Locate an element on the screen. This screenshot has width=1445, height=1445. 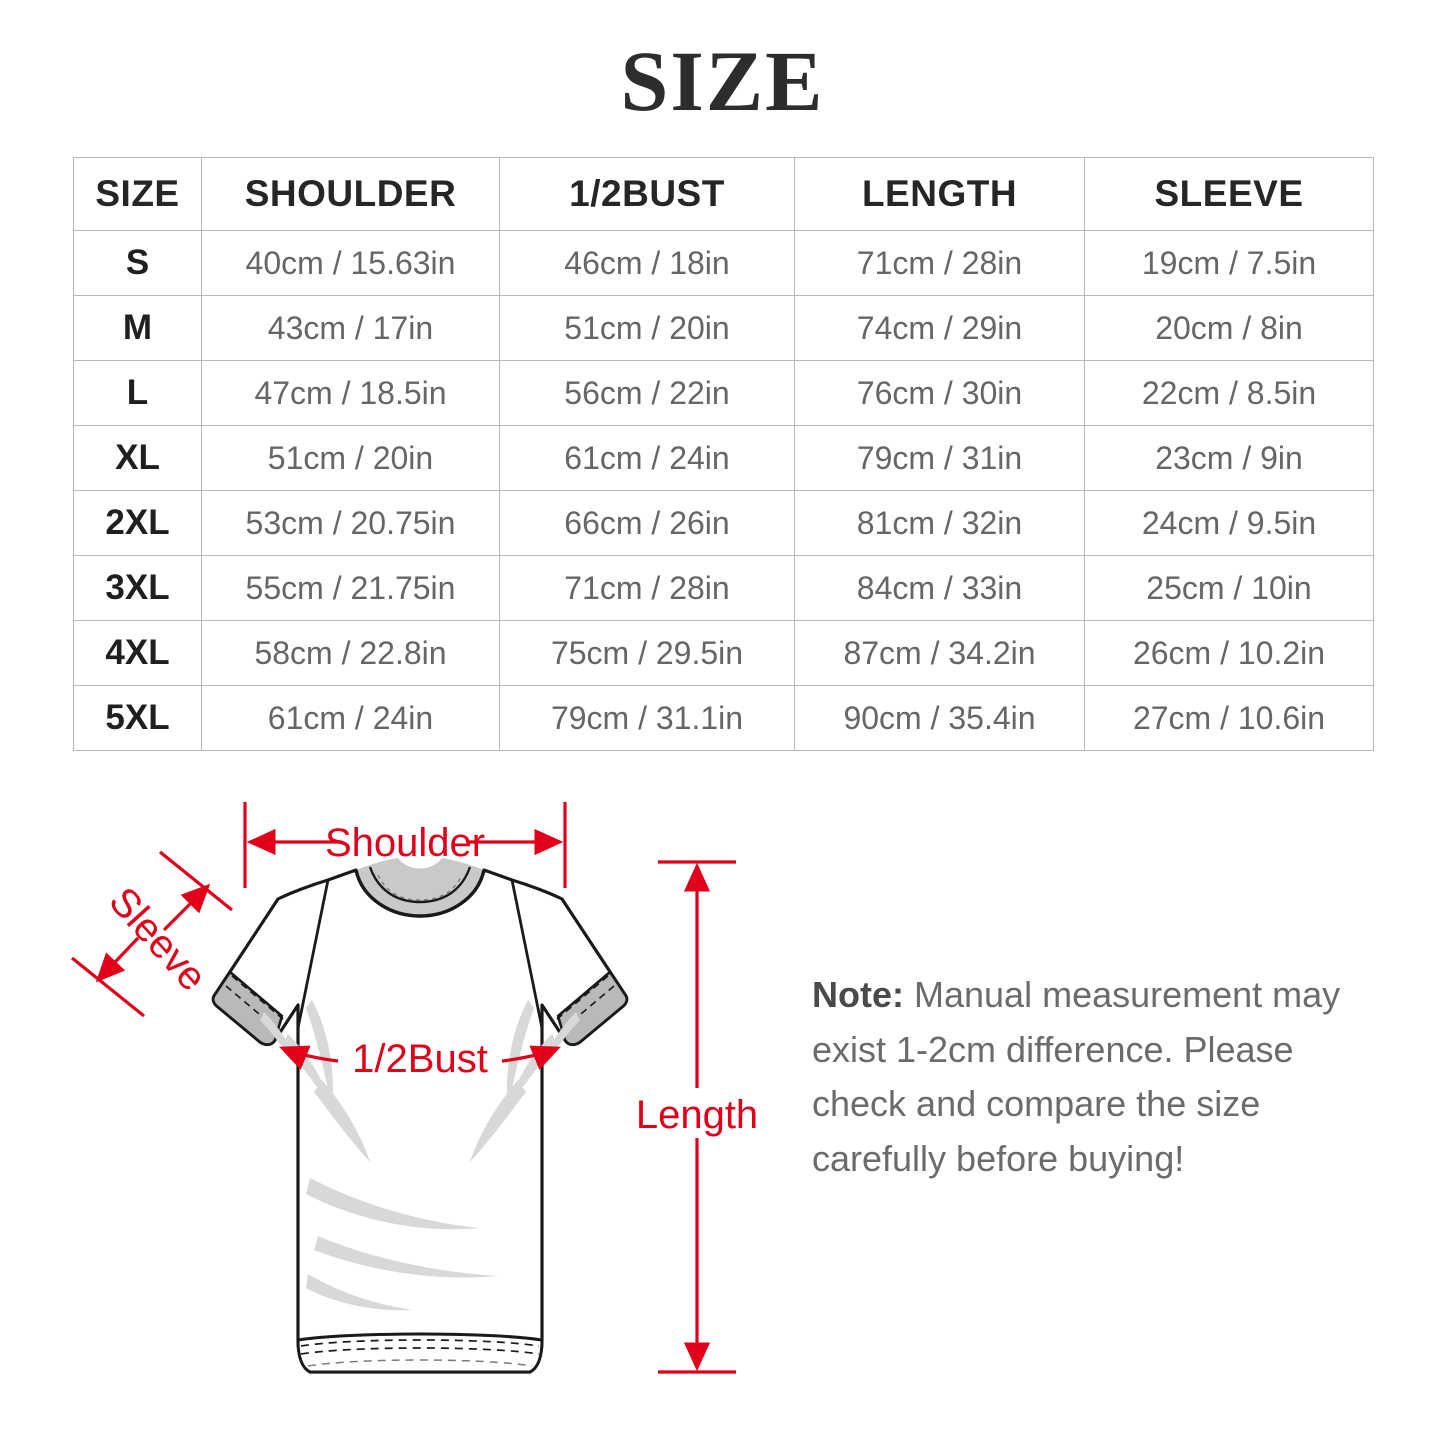
cell-bust: 66cm / 26in is located at coordinates (647, 523).